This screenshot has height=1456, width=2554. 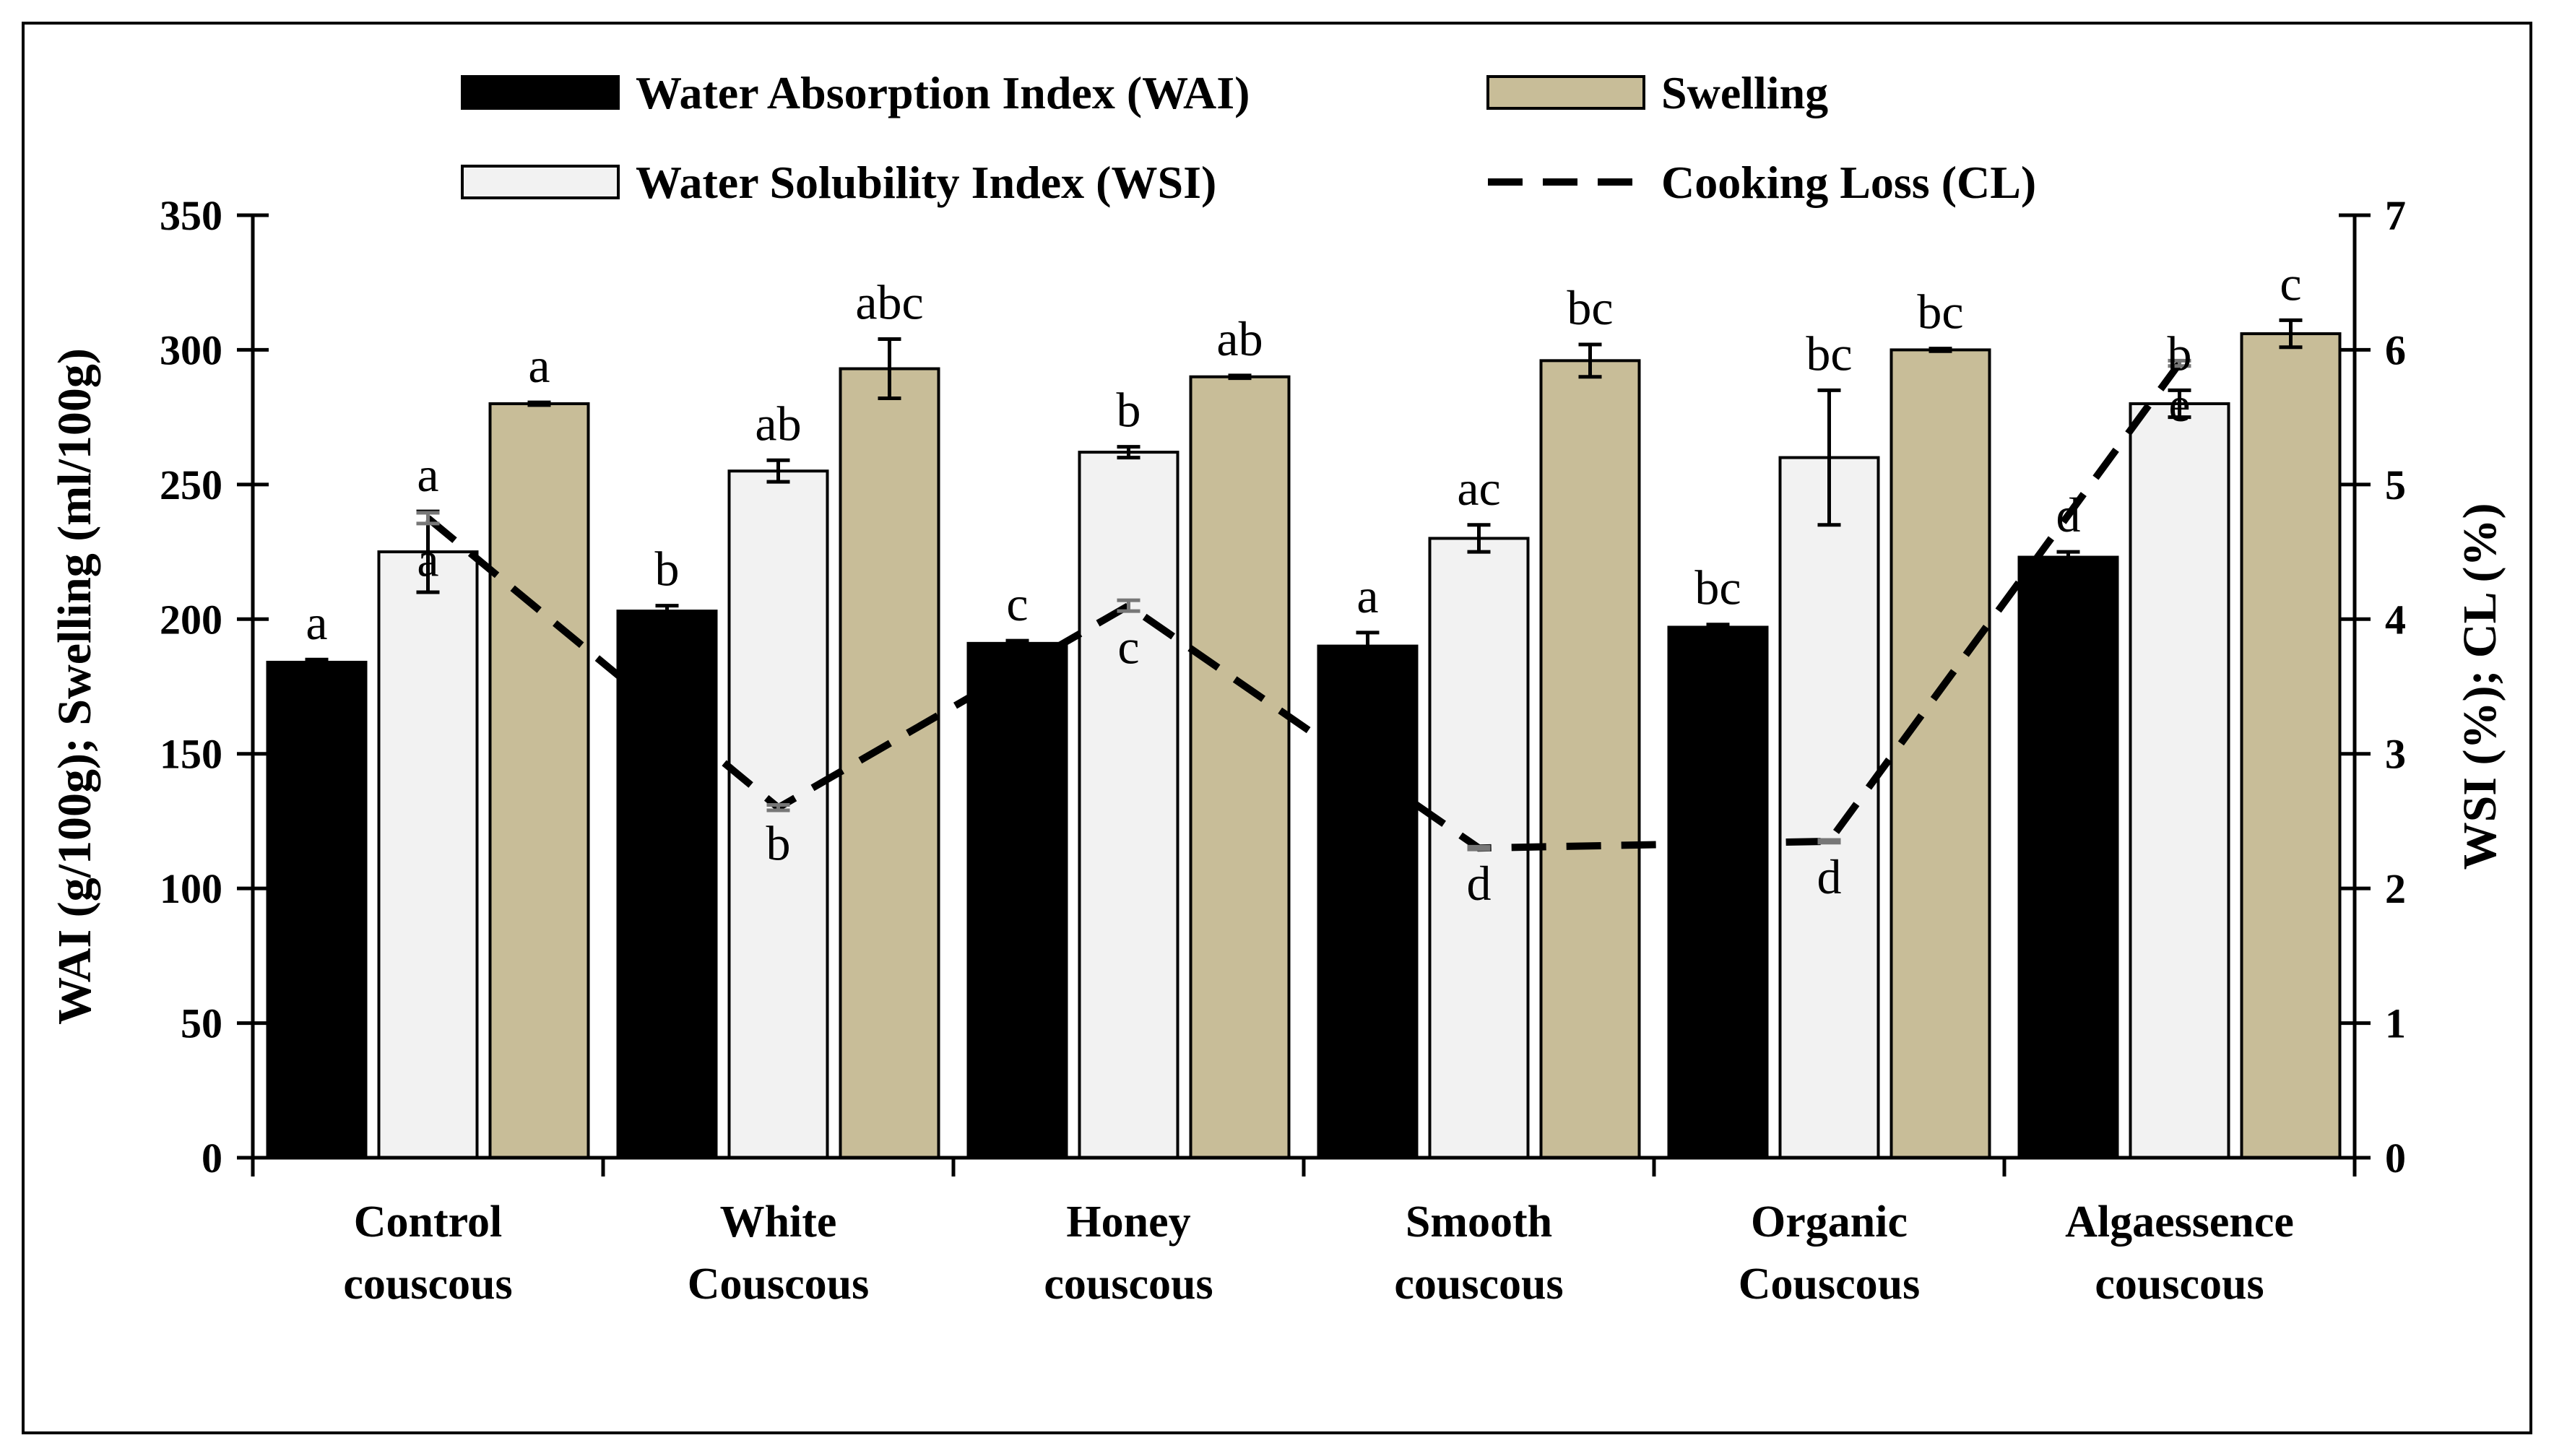 What do you see at coordinates (2395, 485) in the screenshot?
I see `y-right-tick-label: 5` at bounding box center [2395, 485].